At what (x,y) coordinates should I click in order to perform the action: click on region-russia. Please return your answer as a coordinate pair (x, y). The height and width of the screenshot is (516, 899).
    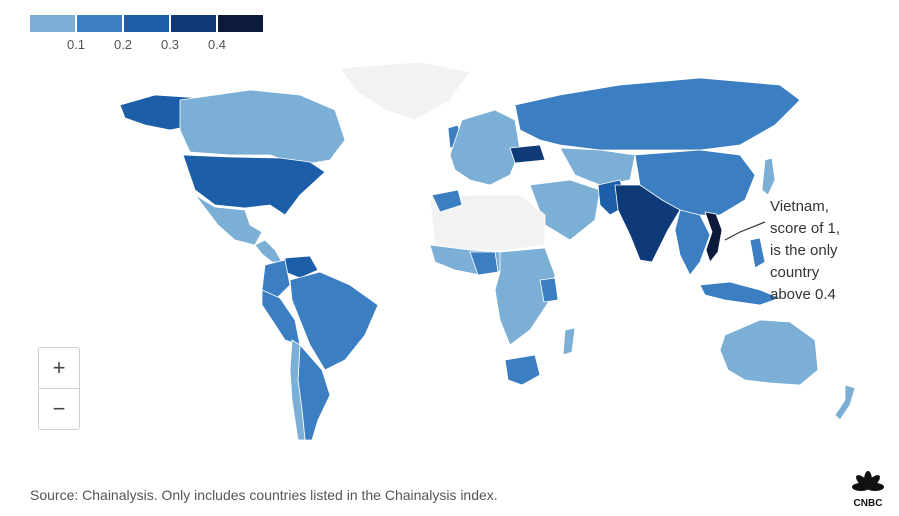
    Looking at the image, I should click on (657, 114).